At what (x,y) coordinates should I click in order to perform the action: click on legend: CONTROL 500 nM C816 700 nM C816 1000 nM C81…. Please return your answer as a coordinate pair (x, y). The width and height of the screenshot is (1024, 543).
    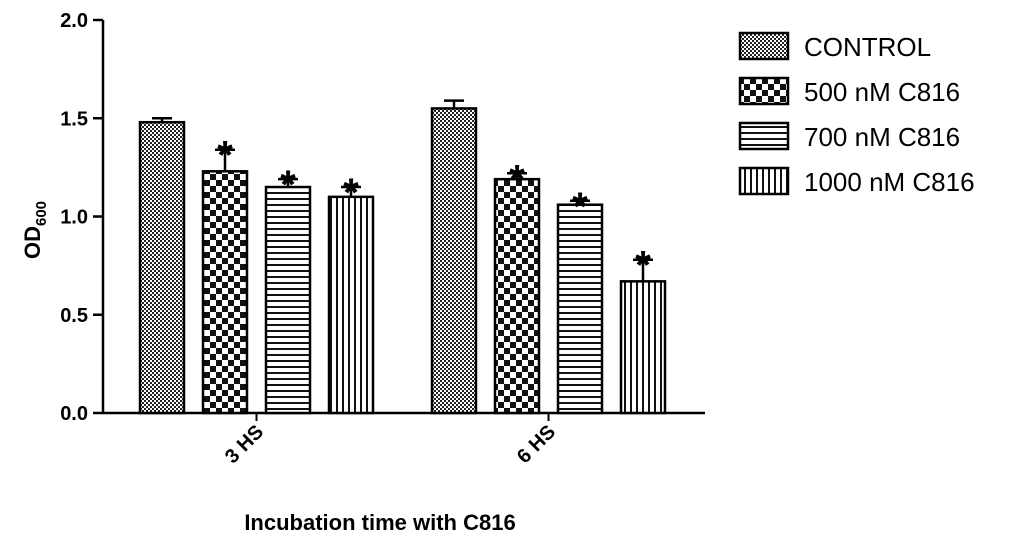
    Looking at the image, I should click on (856, 114).